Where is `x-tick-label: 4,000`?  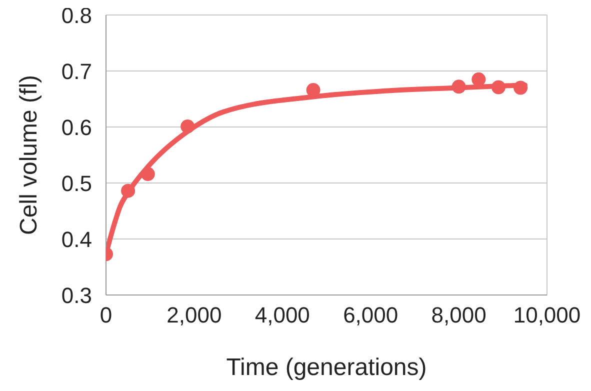 x-tick-label: 4,000 is located at coordinates (282, 315).